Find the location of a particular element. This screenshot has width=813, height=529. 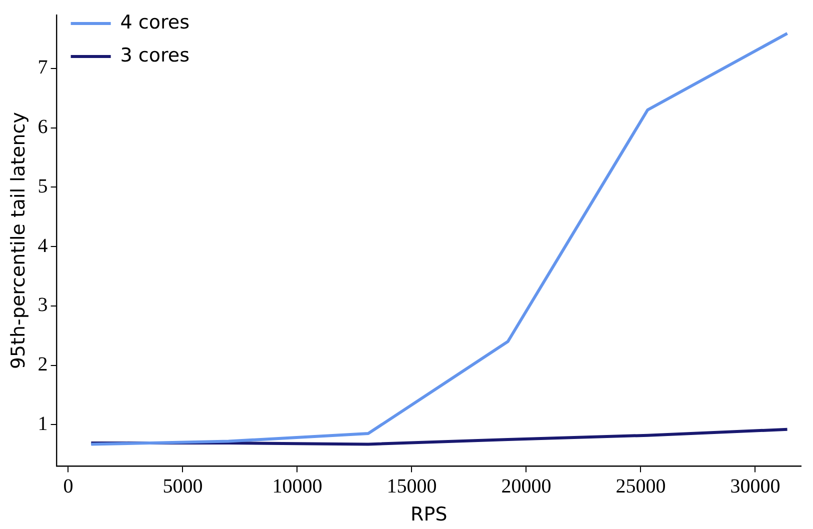

y-tick-label: 2 is located at coordinates (43, 365).